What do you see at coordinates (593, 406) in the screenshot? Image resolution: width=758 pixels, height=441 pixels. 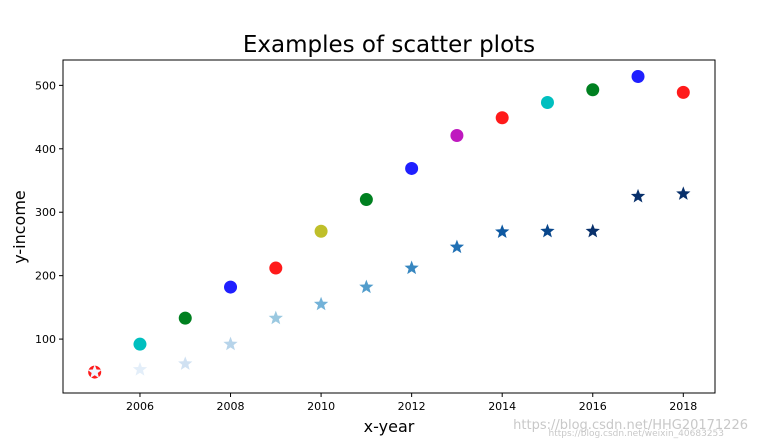 I see `x-tick-label: 2016` at bounding box center [593, 406].